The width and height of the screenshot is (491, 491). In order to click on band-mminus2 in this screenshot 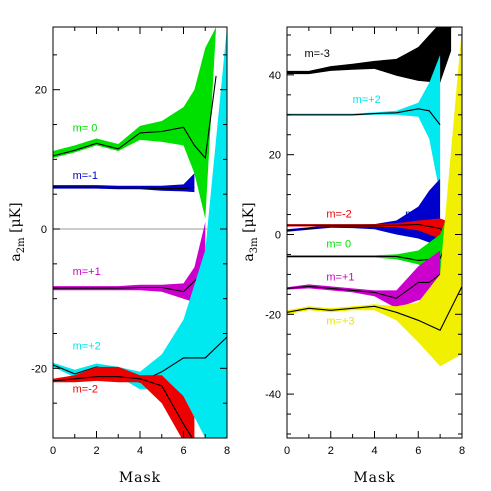, I will do `click(369, 236)`.